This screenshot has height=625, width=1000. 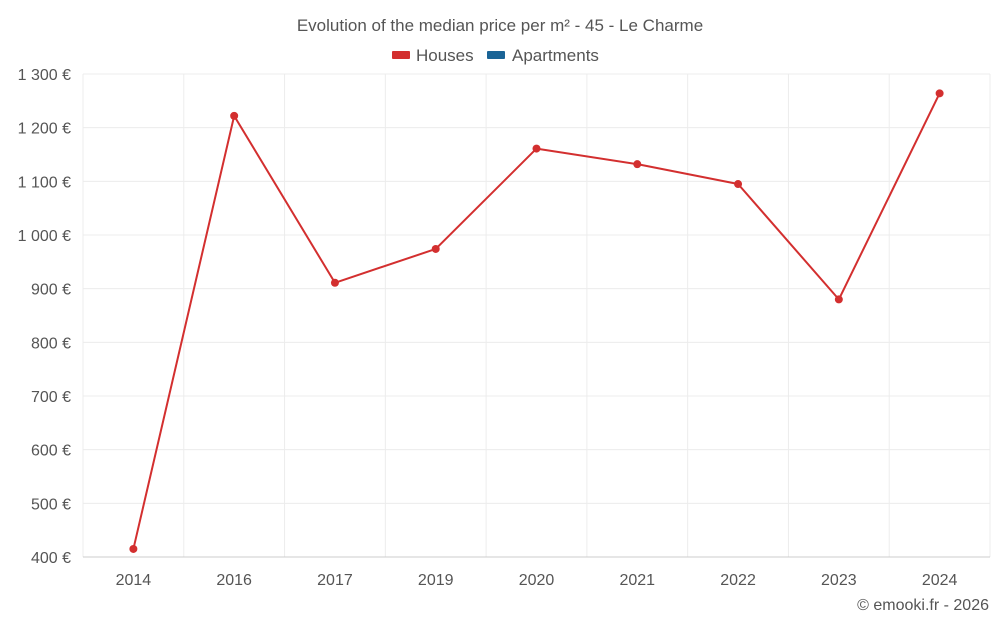 I want to click on data-point-houses-2017, so click(x=334, y=282).